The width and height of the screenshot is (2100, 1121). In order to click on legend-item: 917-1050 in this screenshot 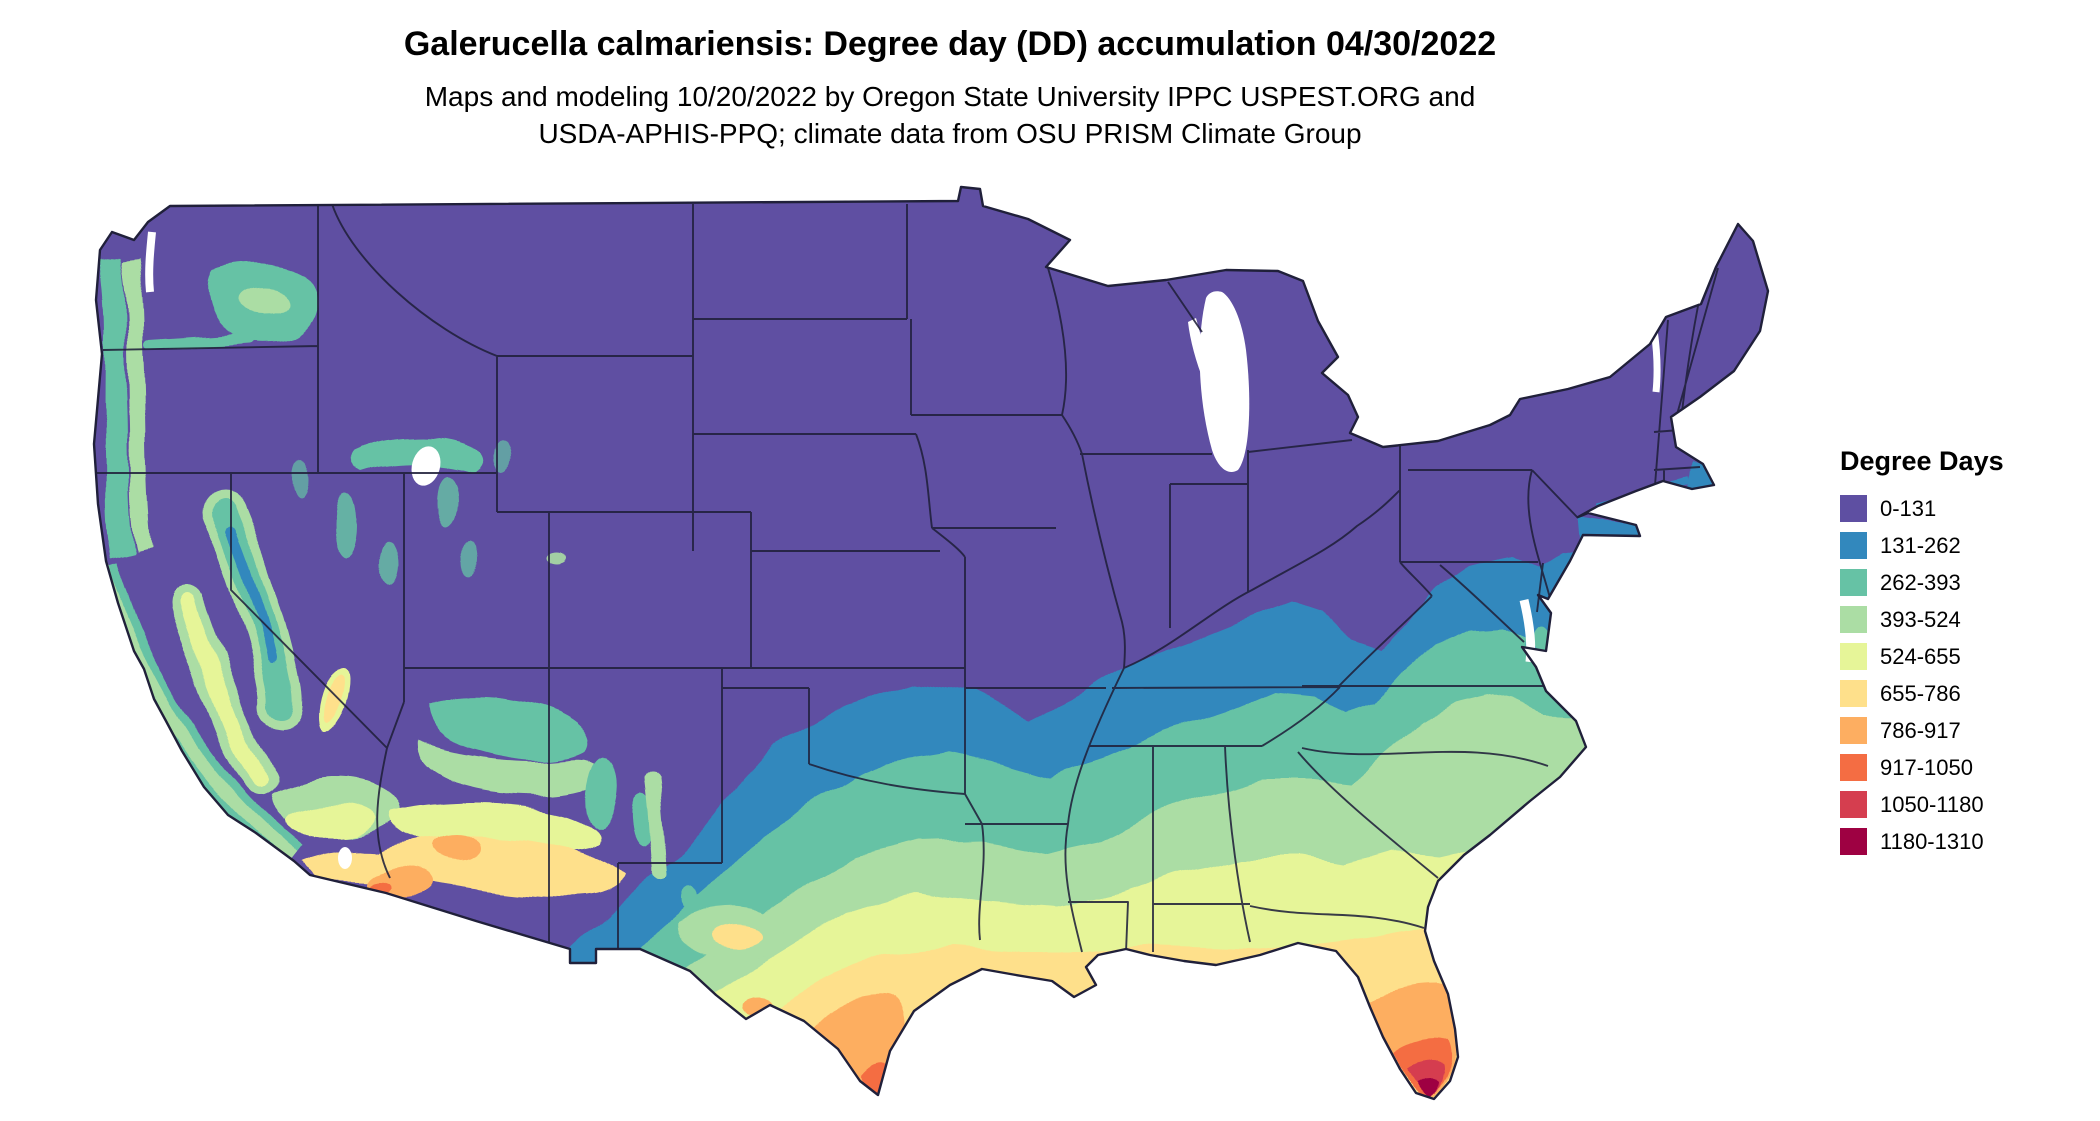, I will do `click(1965, 767)`.